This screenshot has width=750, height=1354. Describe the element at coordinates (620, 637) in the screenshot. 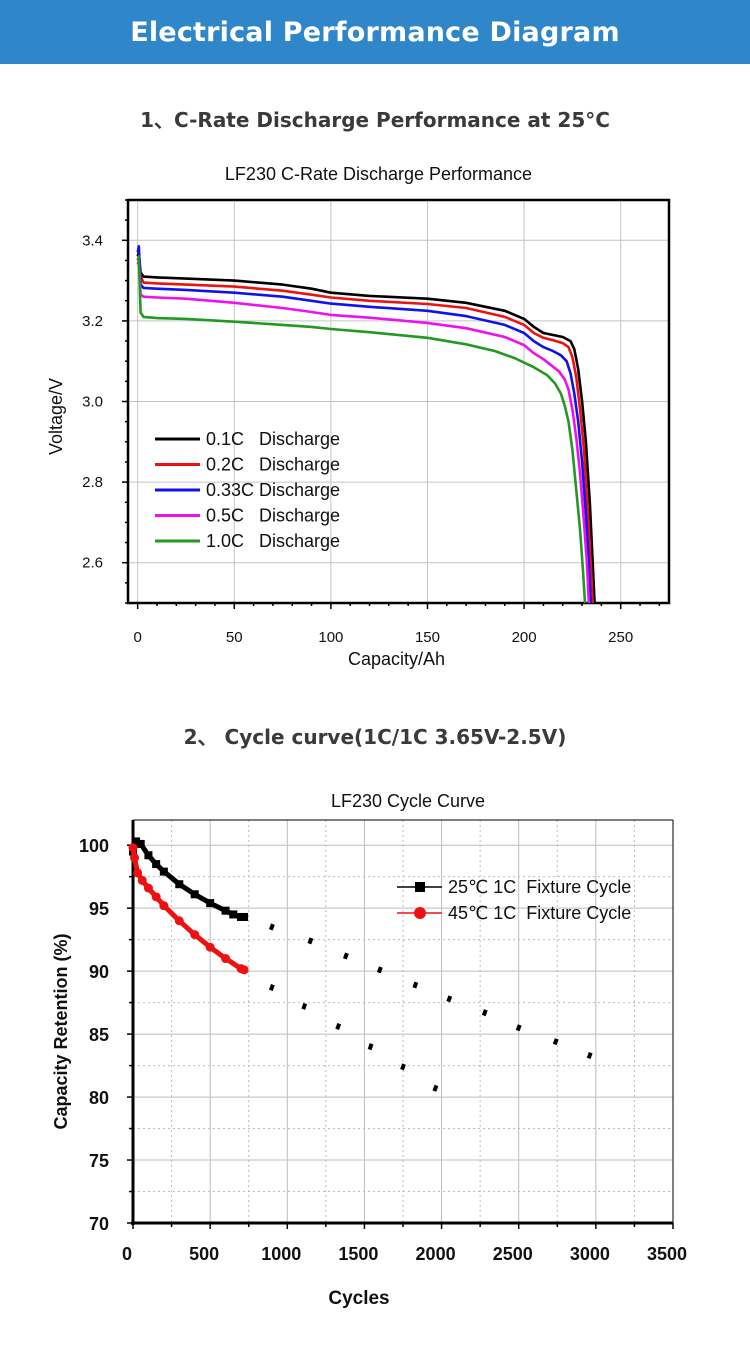

I see `x-tick-label: 250` at that location.